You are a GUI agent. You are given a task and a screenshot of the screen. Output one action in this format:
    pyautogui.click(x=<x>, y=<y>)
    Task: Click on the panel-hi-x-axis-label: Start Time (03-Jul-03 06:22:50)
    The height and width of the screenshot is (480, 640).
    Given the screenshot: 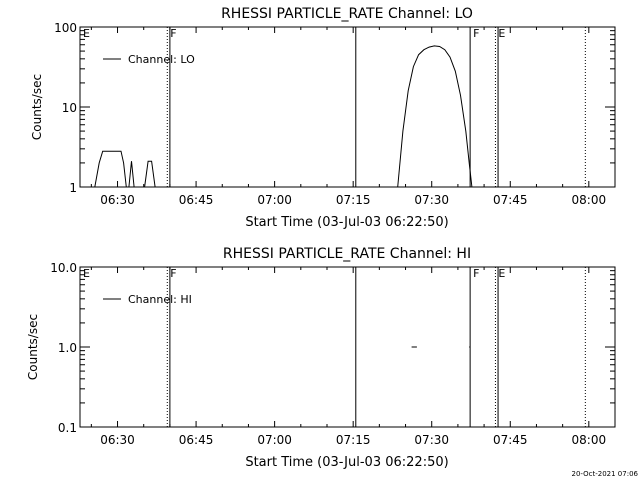 What is the action you would take?
    pyautogui.click(x=346, y=462)
    